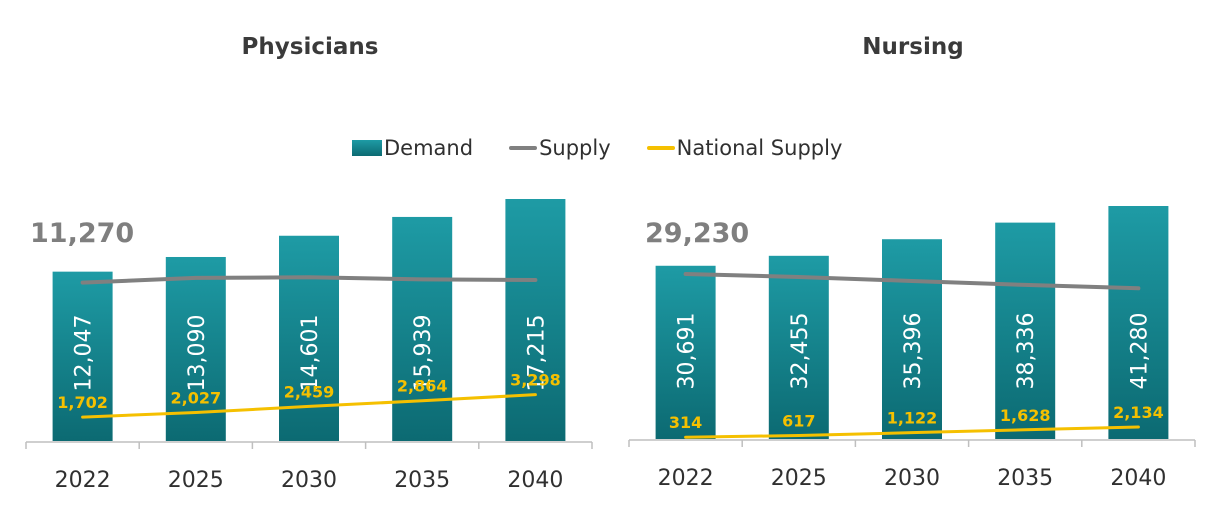 This screenshot has height=507, width=1221. Describe the element at coordinates (800, 351) in the screenshot. I see `demand-value-label: 32,455` at that location.